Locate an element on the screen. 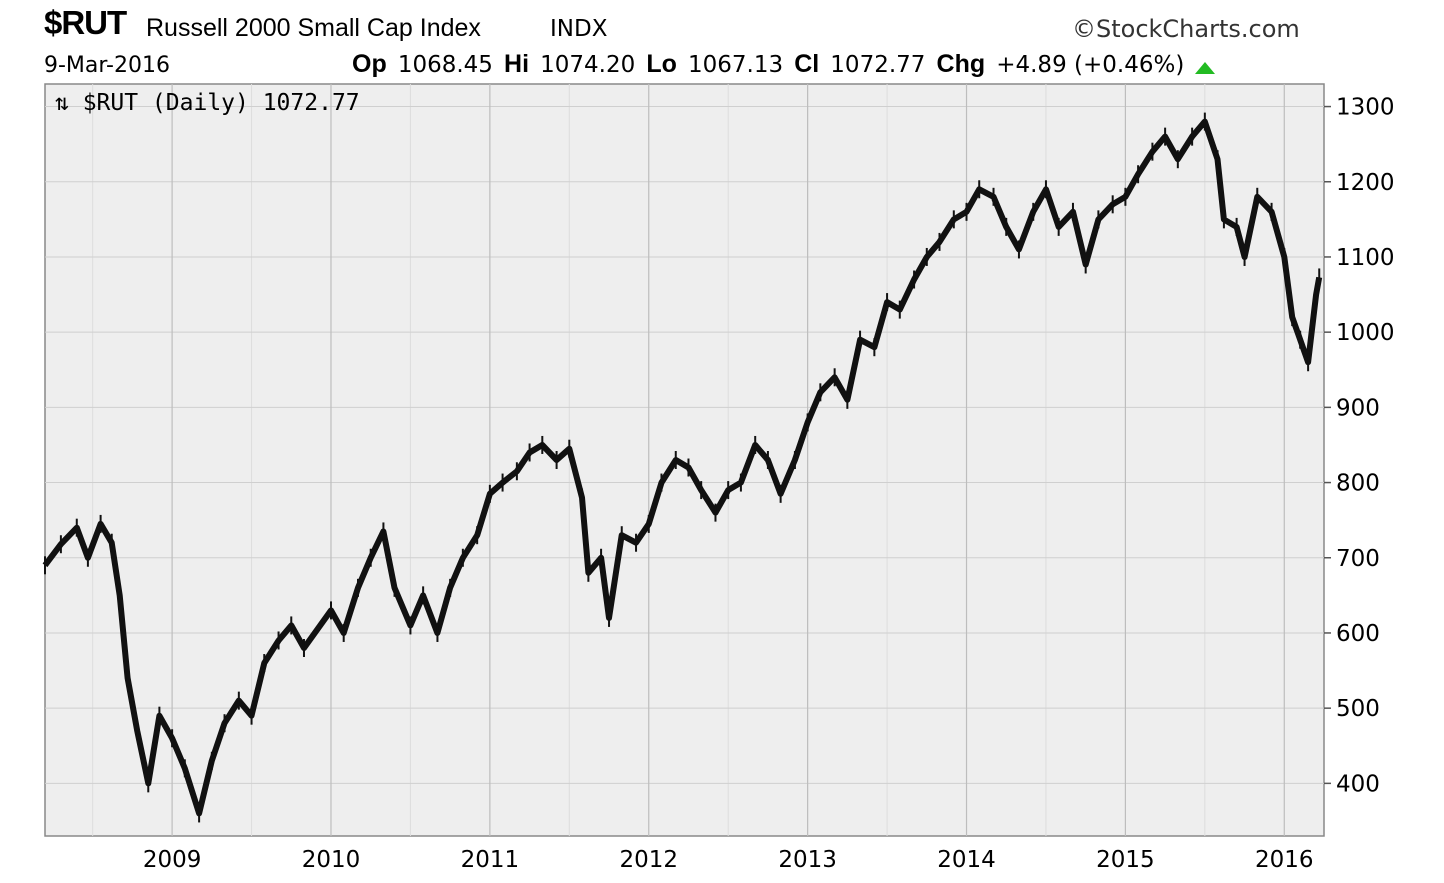 The image size is (1444, 883). brand-label: ©StockCharts.com is located at coordinates (1186, 29).